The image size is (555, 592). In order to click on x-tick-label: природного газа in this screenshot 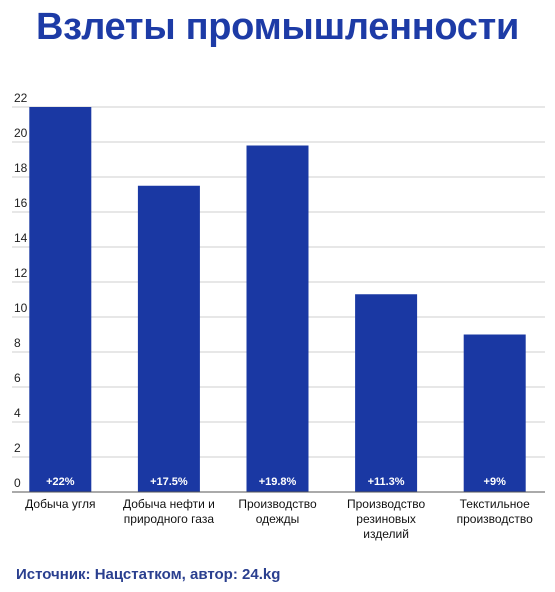, I will do `click(169, 519)`.